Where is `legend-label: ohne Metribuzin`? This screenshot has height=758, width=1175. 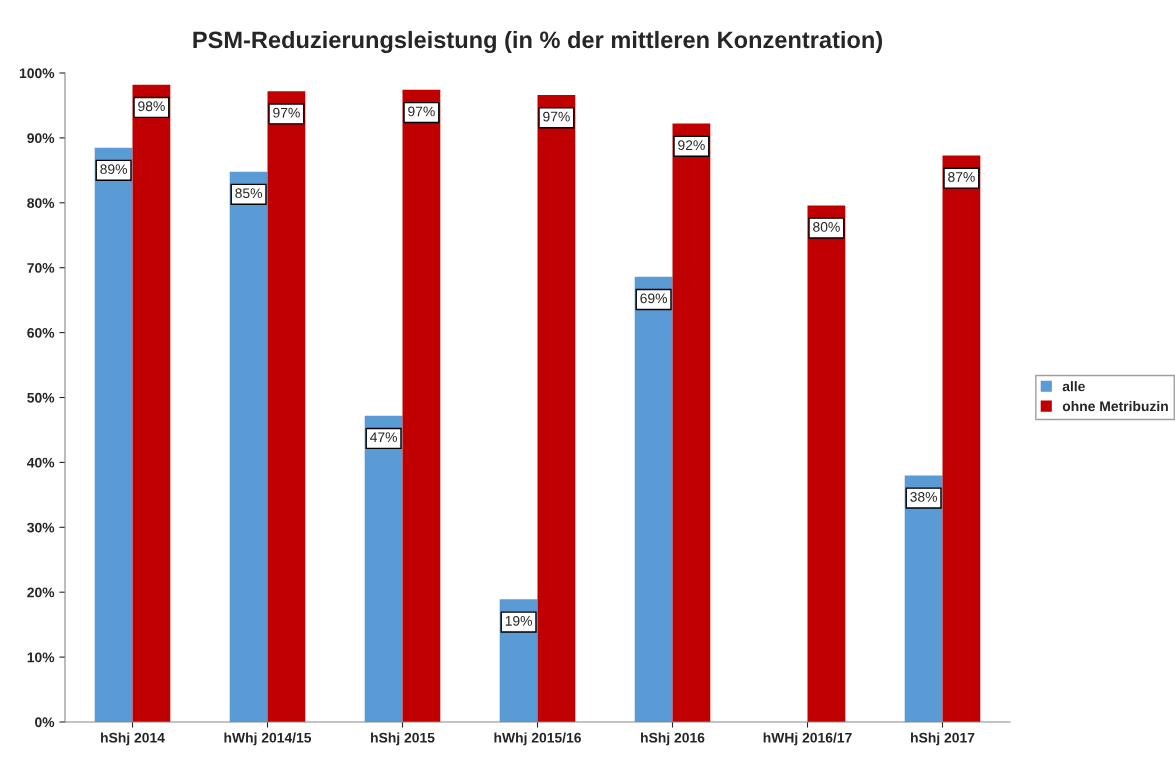
legend-label: ohne Metribuzin is located at coordinates (1115, 406).